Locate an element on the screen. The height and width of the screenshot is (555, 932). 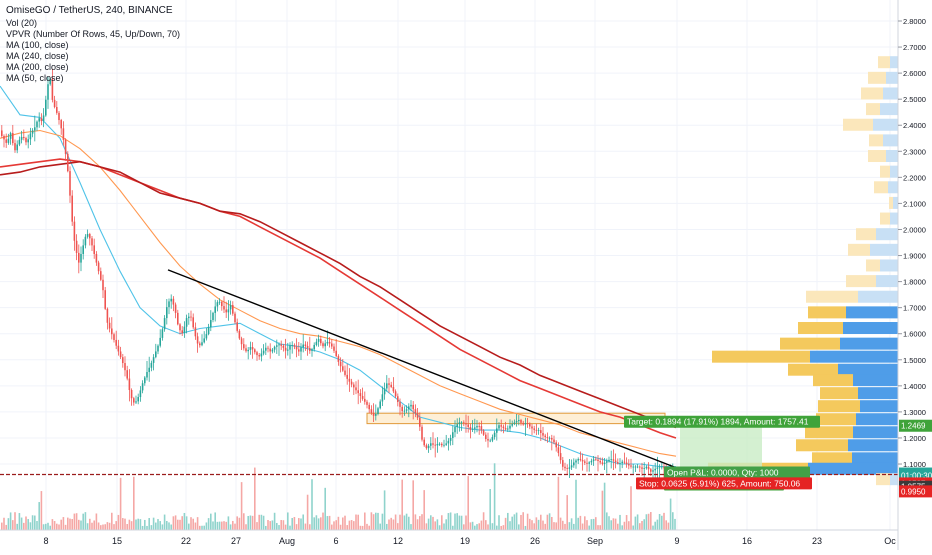
legend-vol: Vol (20) is located at coordinates (22, 23).